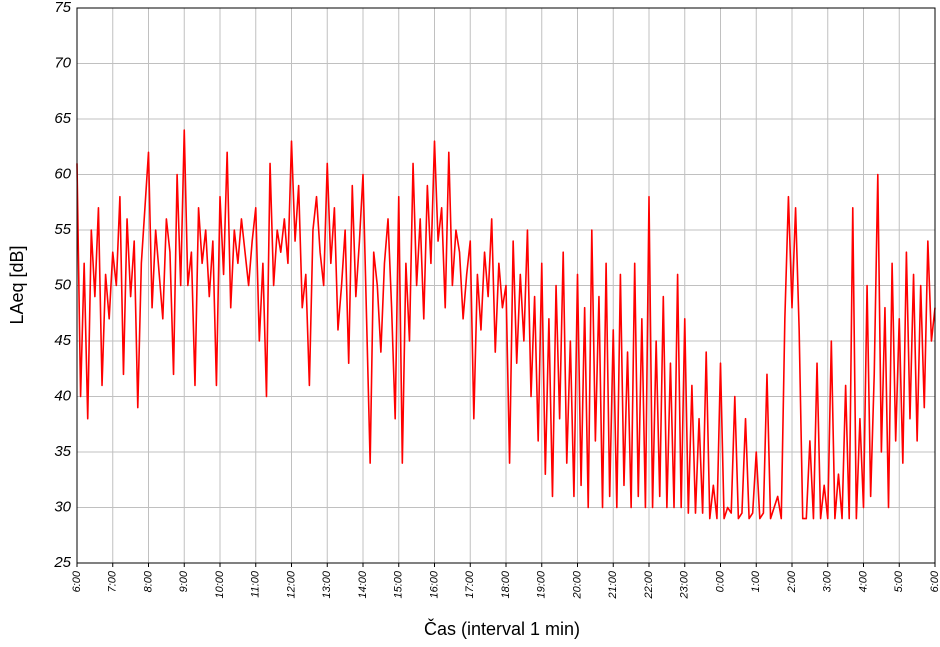  Describe the element at coordinates (577, 584) in the screenshot. I see `x-tick-label: 20:00` at that location.